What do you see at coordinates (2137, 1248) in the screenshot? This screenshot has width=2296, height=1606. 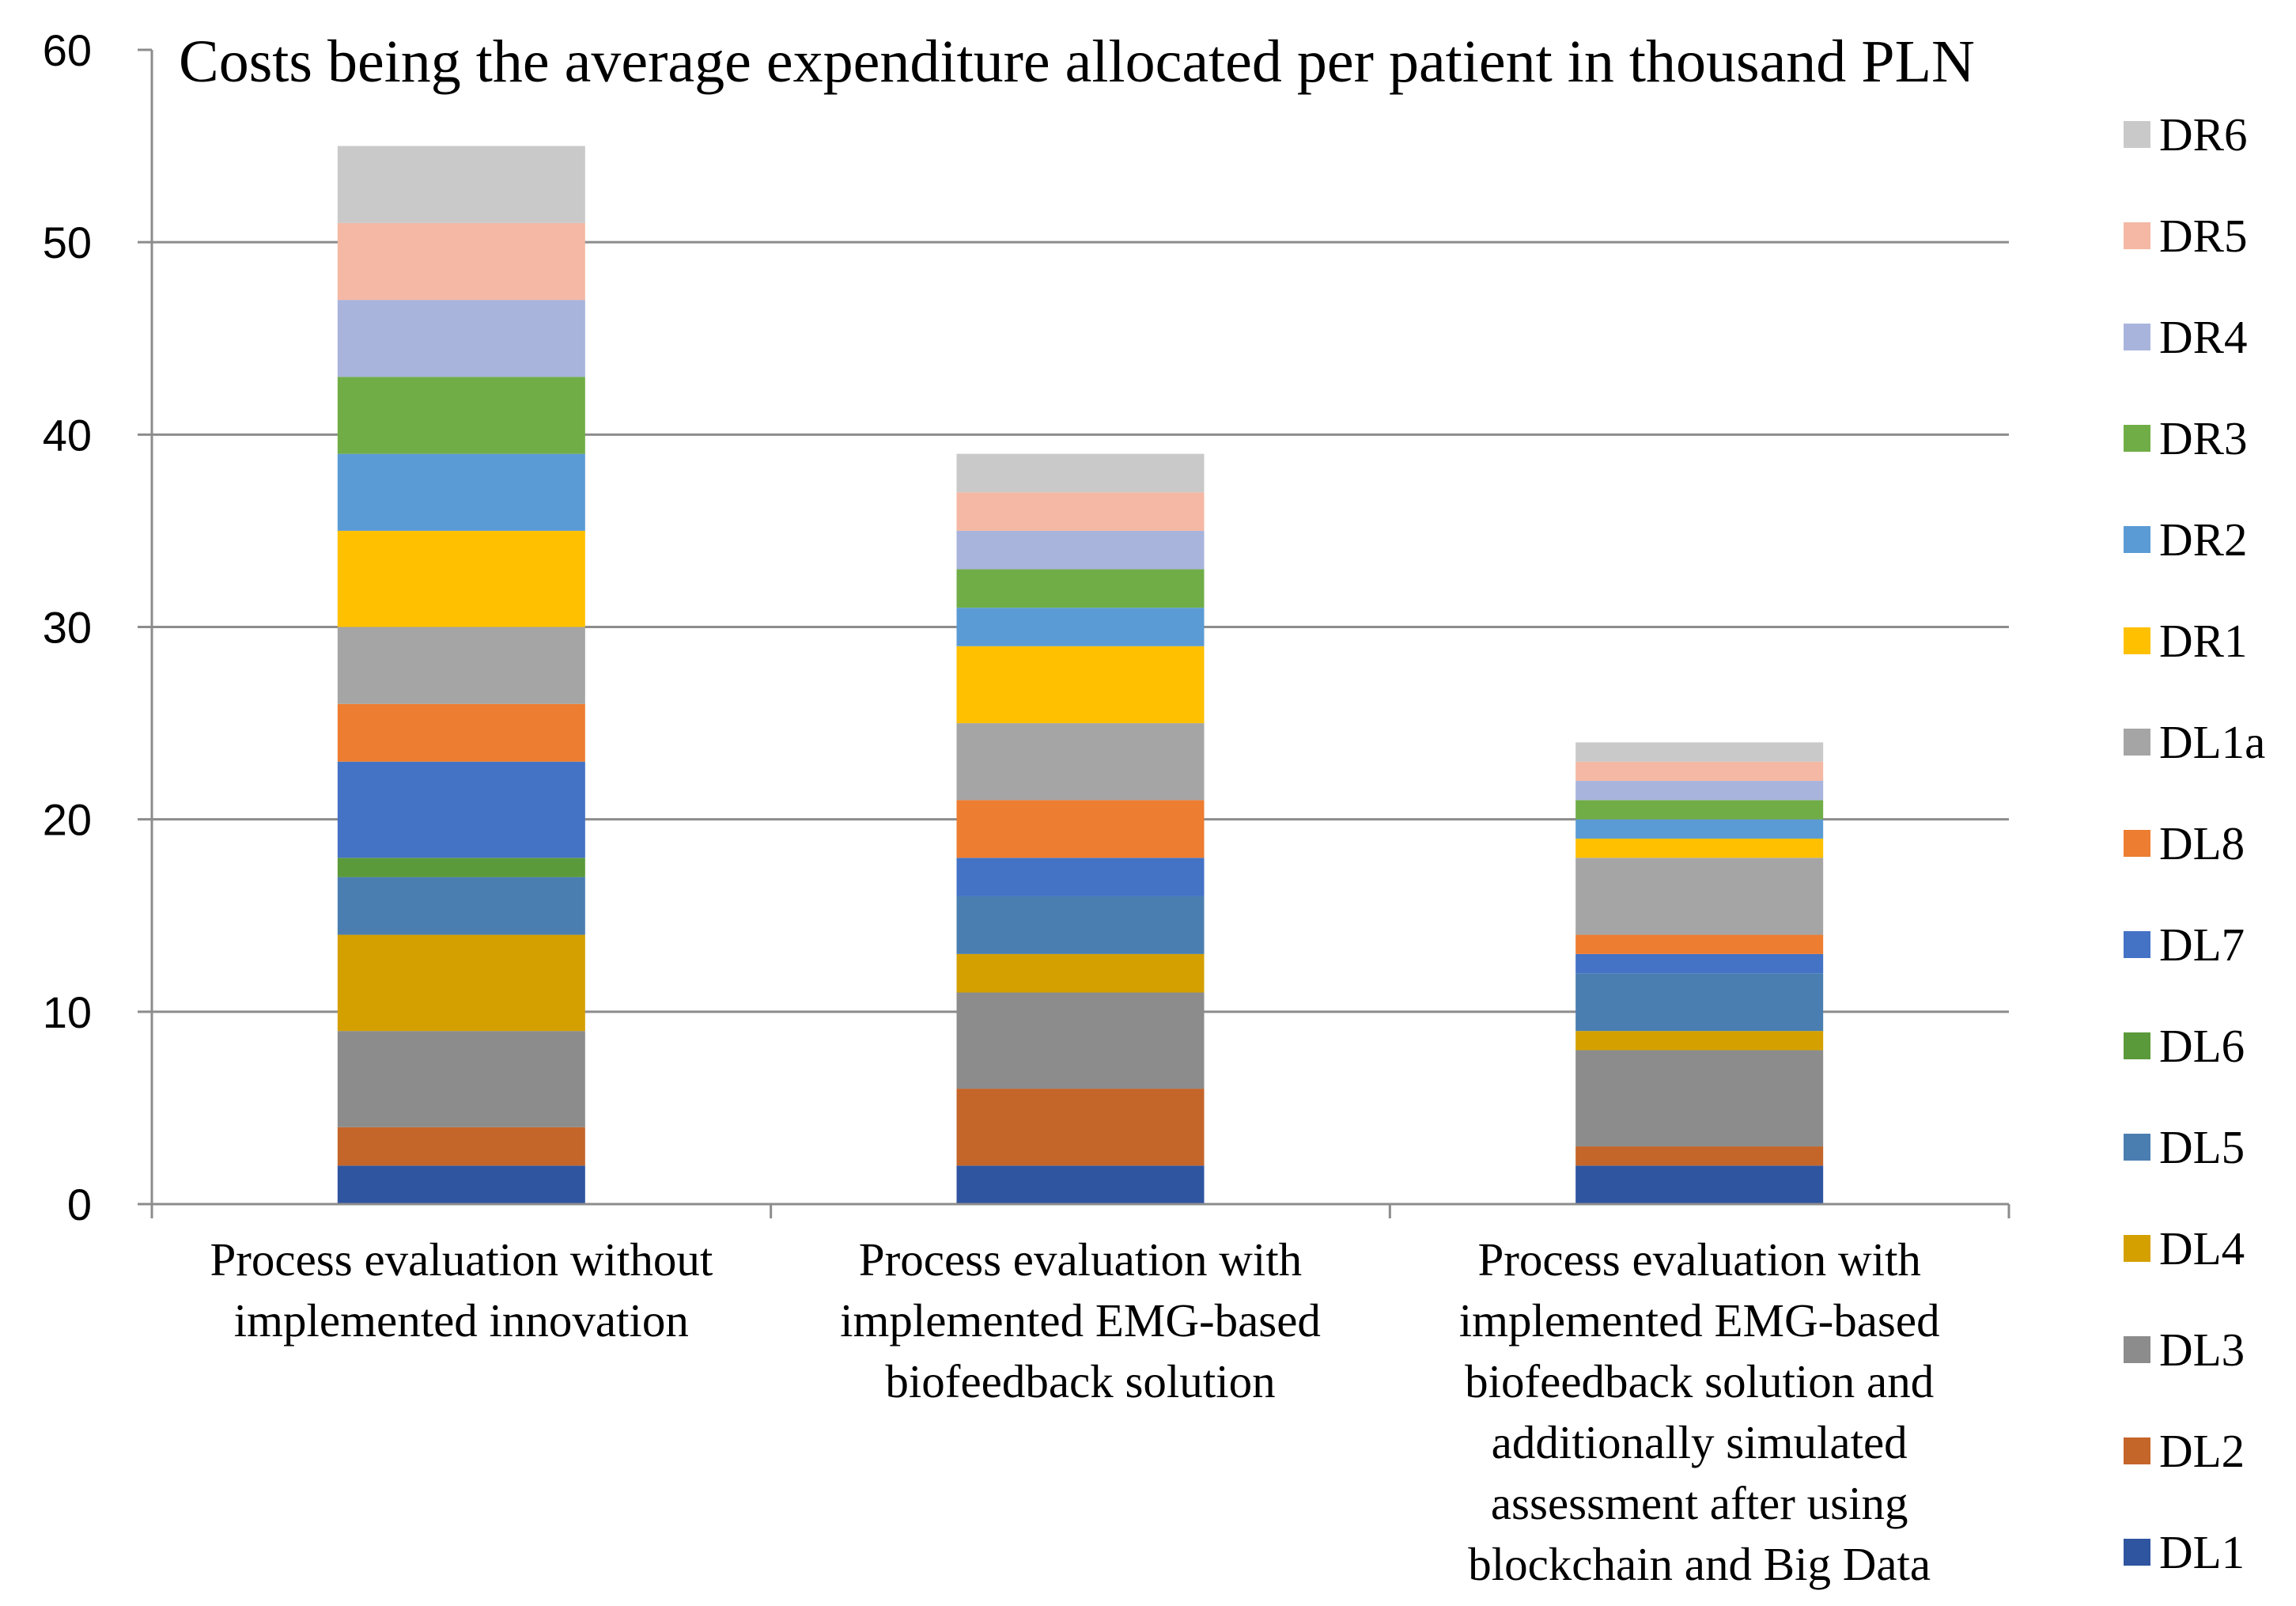 I see `legend-swatch-dl4` at bounding box center [2137, 1248].